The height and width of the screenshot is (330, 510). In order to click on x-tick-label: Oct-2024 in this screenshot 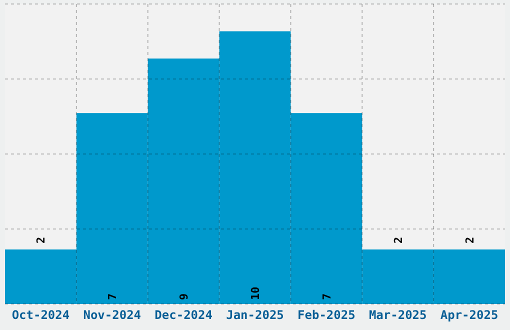, I will do `click(41, 315)`.